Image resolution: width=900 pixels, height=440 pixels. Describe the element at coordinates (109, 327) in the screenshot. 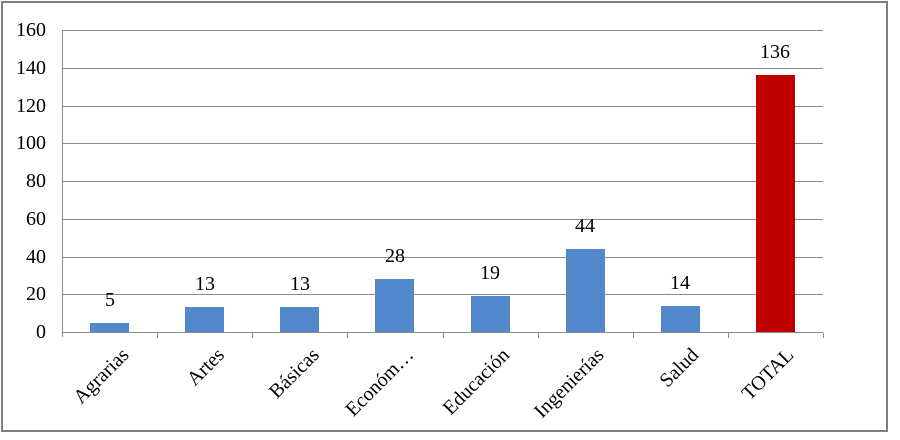

I see `bar-agrarias` at that location.